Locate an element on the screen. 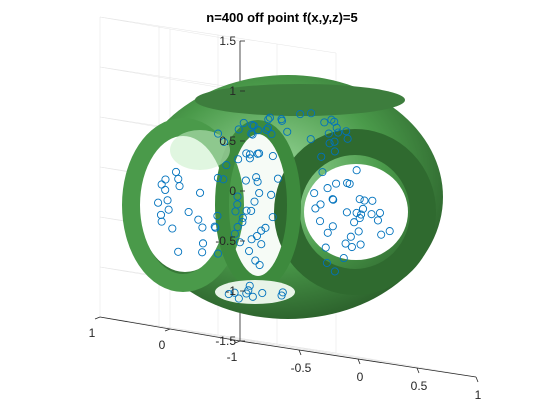 The image size is (560, 420). z-tick-label: -1 is located at coordinates (230, 291).